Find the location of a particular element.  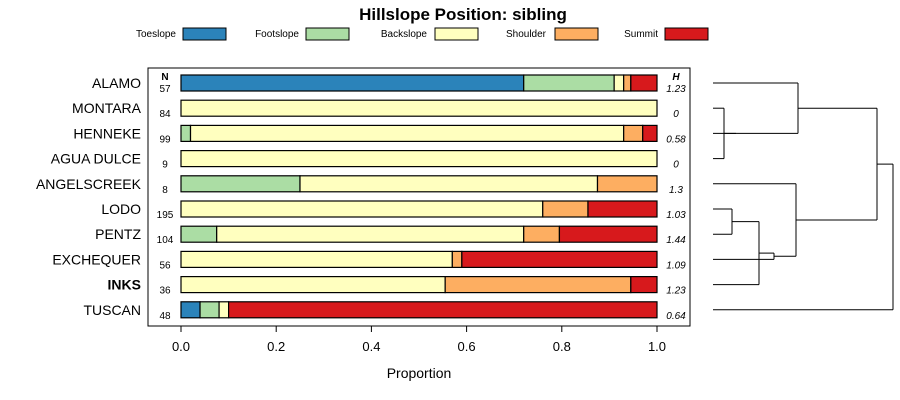

bar-angelscreek-shoulder is located at coordinates (627, 184).